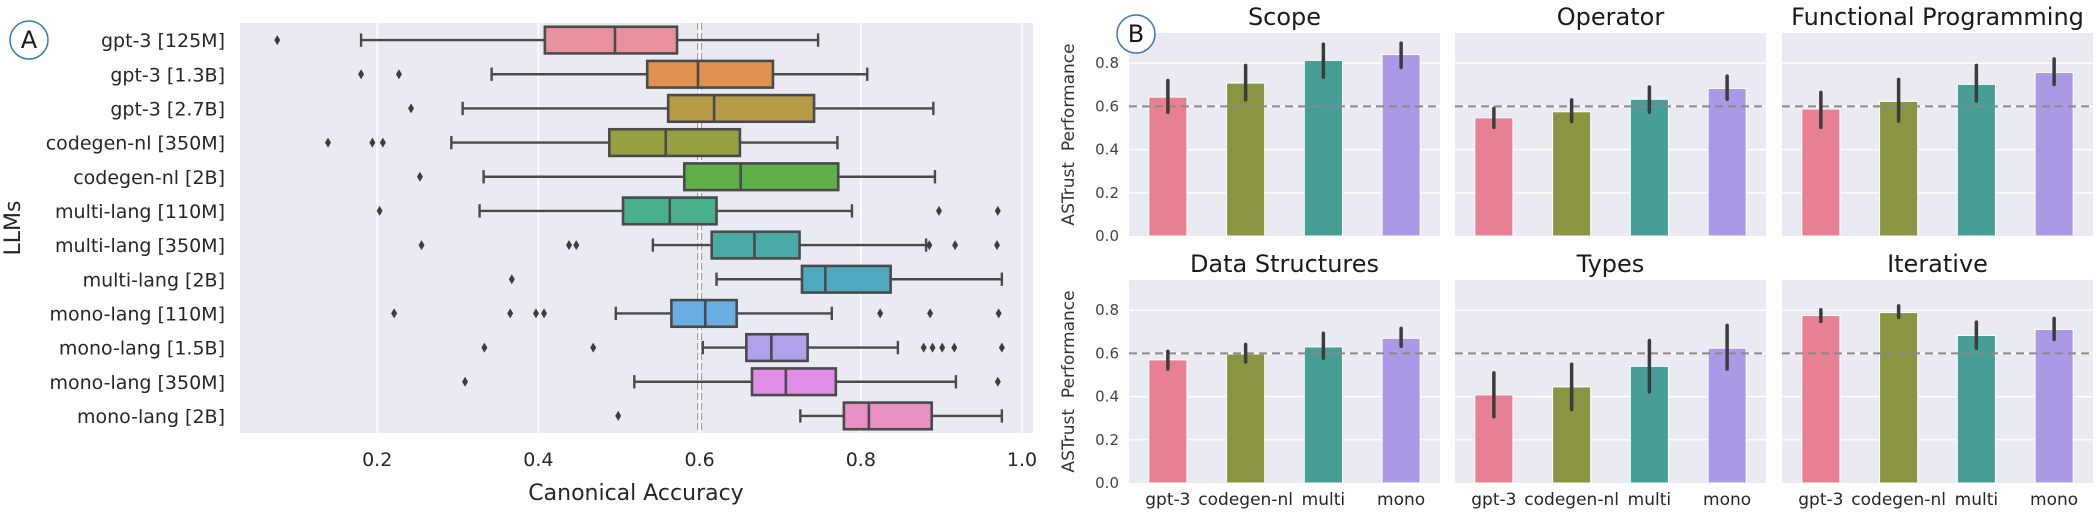  I want to click on box-codegen-nl-2b, so click(676, 177).